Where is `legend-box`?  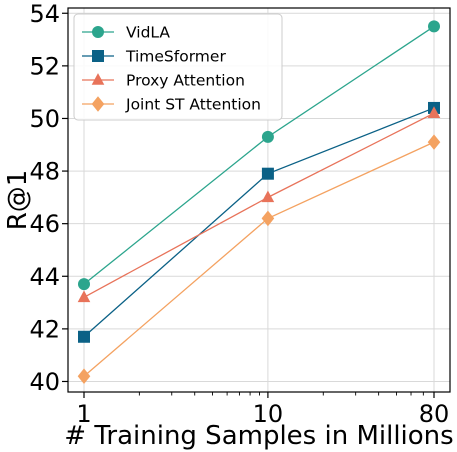
legend-box is located at coordinates (178, 67).